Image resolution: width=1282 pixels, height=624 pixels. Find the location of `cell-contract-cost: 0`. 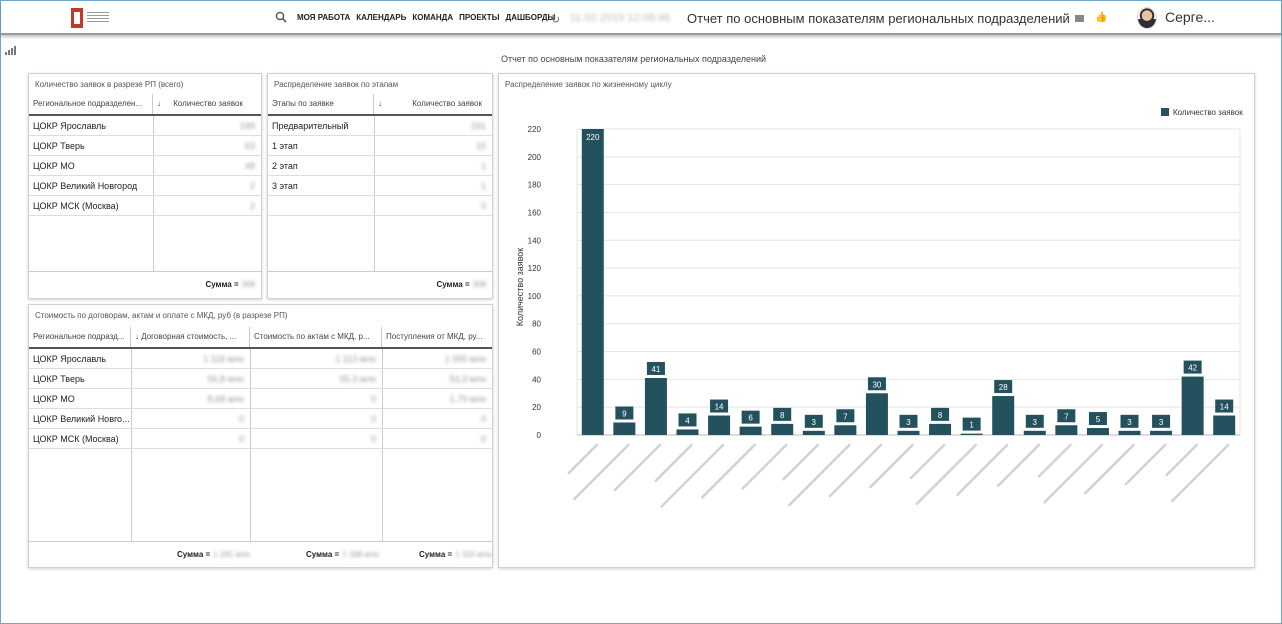

cell-contract-cost: 0 is located at coordinates (241, 439).